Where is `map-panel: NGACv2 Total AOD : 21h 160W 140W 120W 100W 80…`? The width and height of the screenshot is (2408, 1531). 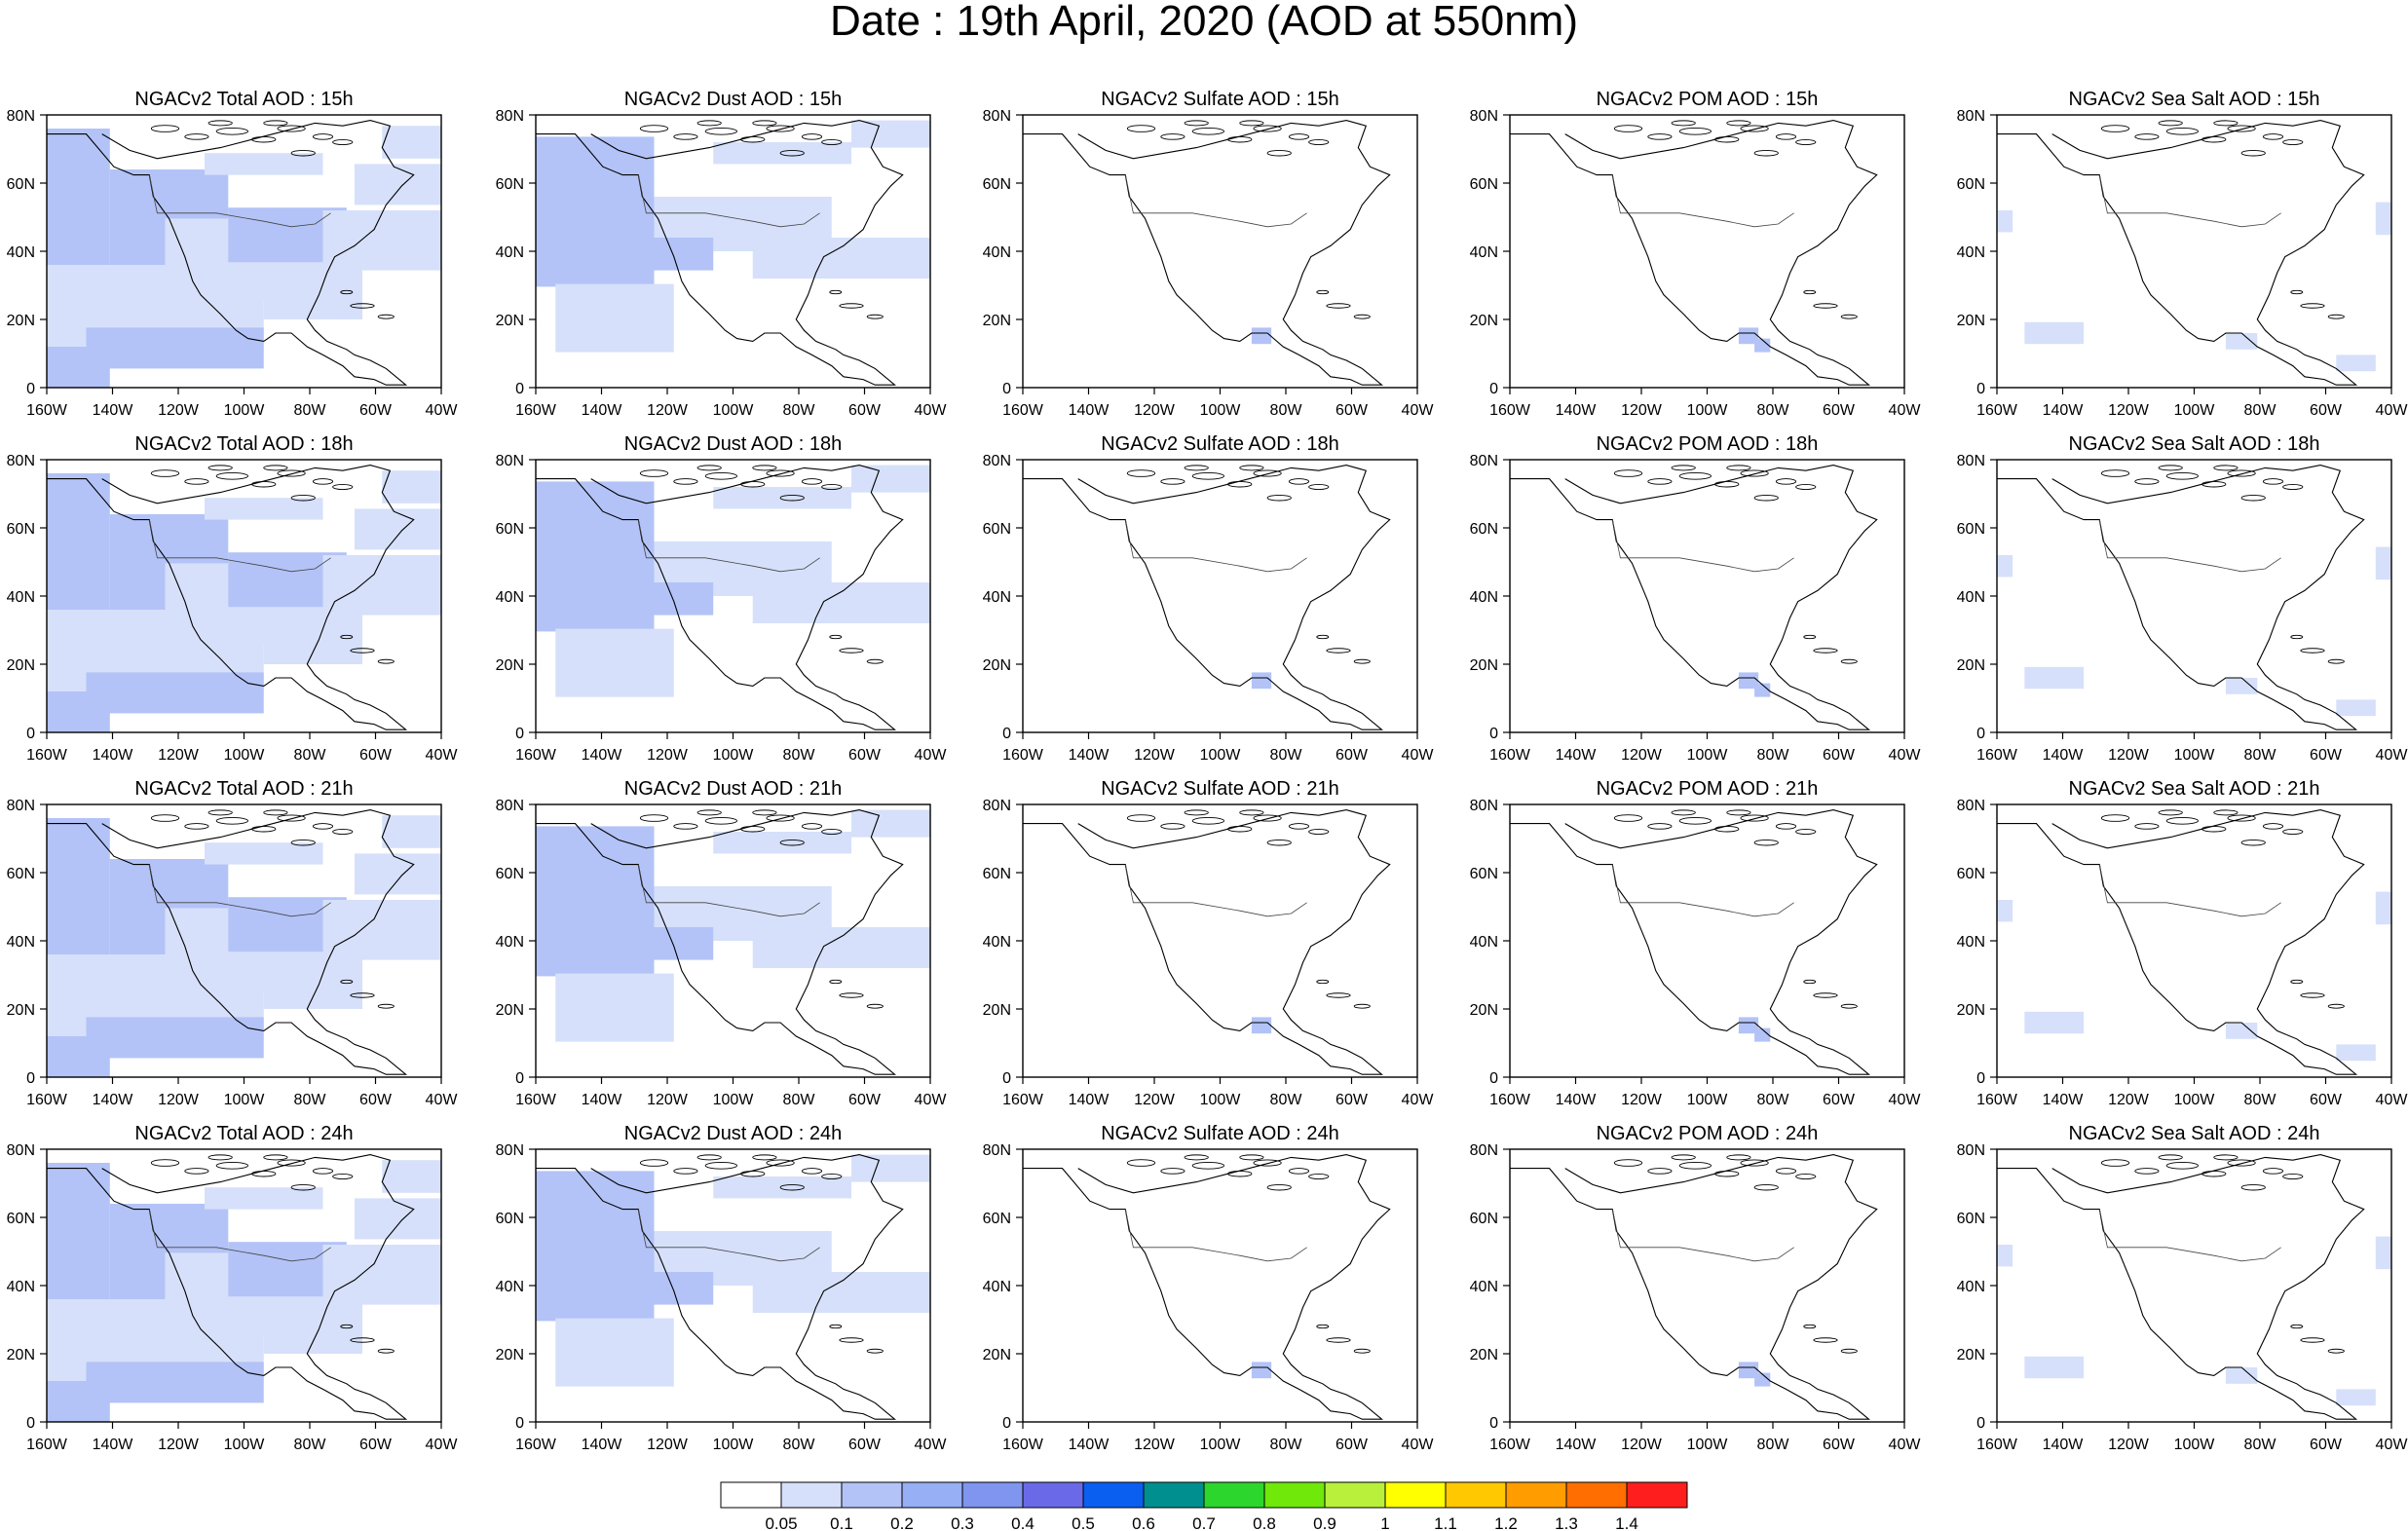 map-panel: NGACv2 Total AOD : 21h 160W 140W 120W 100W 80… is located at coordinates (233, 943).